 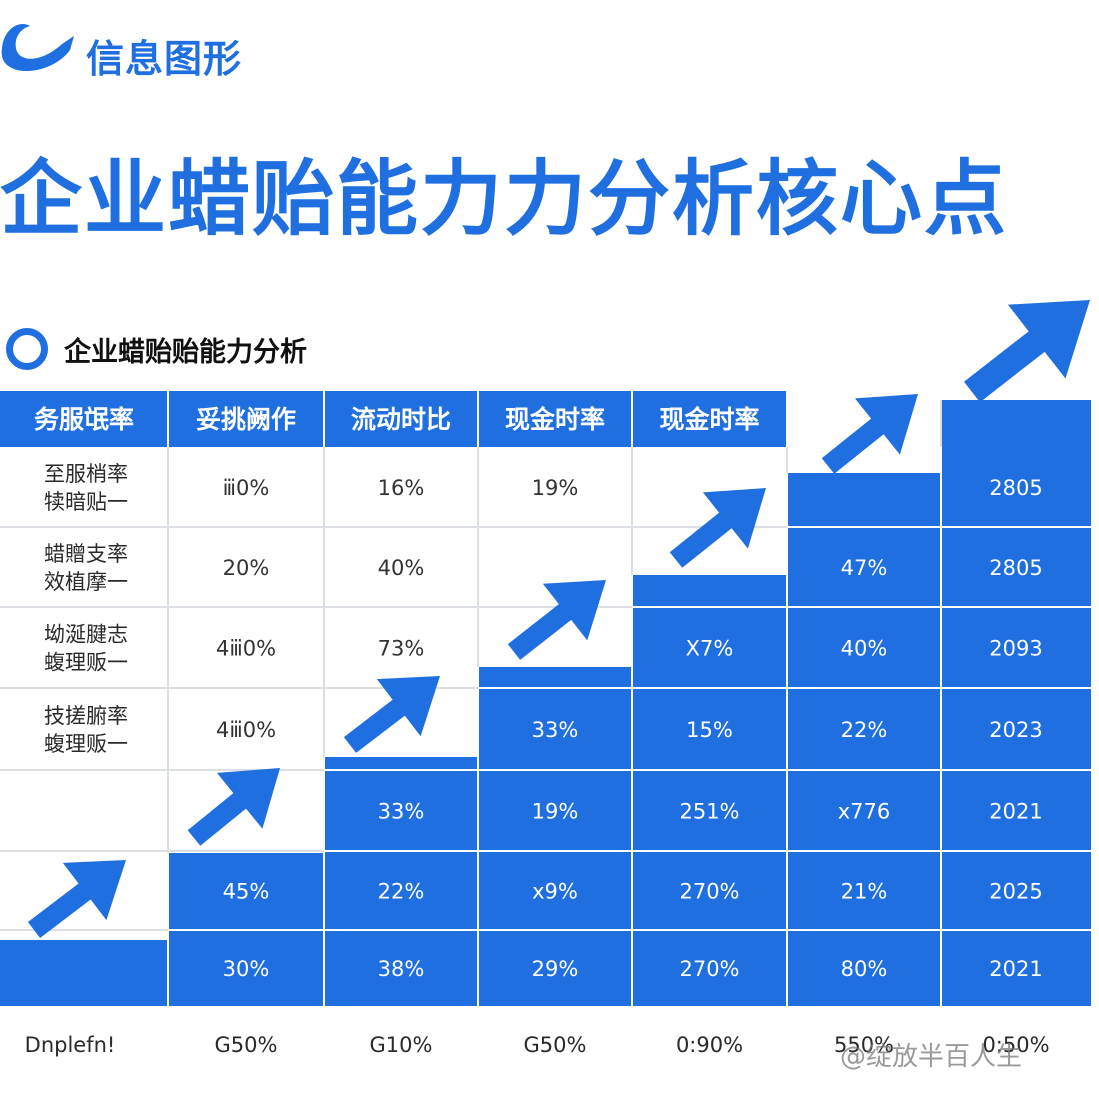 I want to click on row-label: 技搓腑率, so click(x=86, y=716).